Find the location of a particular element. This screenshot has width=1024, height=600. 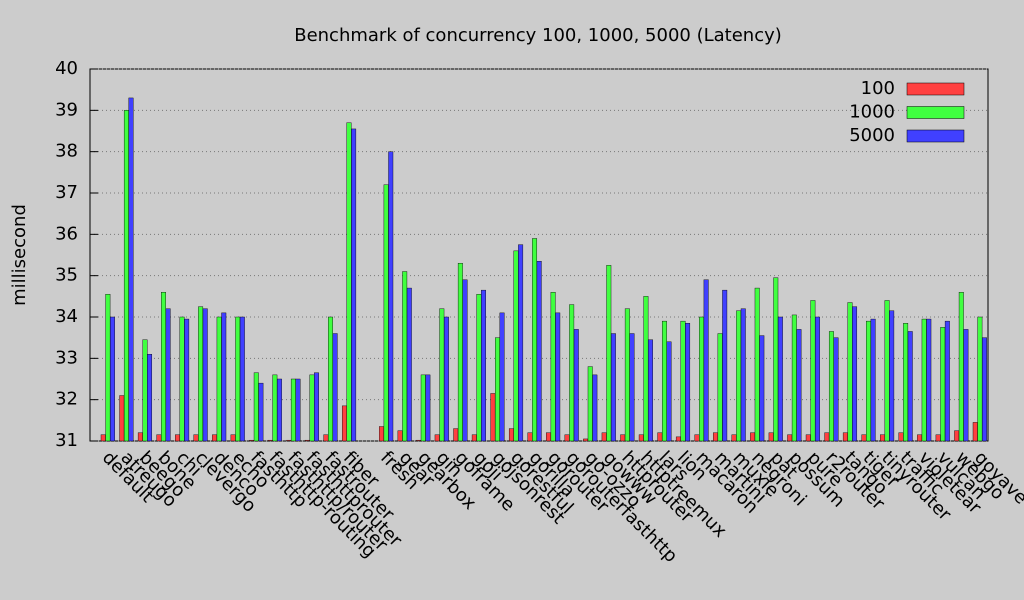

legend-label: 100 is located at coordinates (878, 88).